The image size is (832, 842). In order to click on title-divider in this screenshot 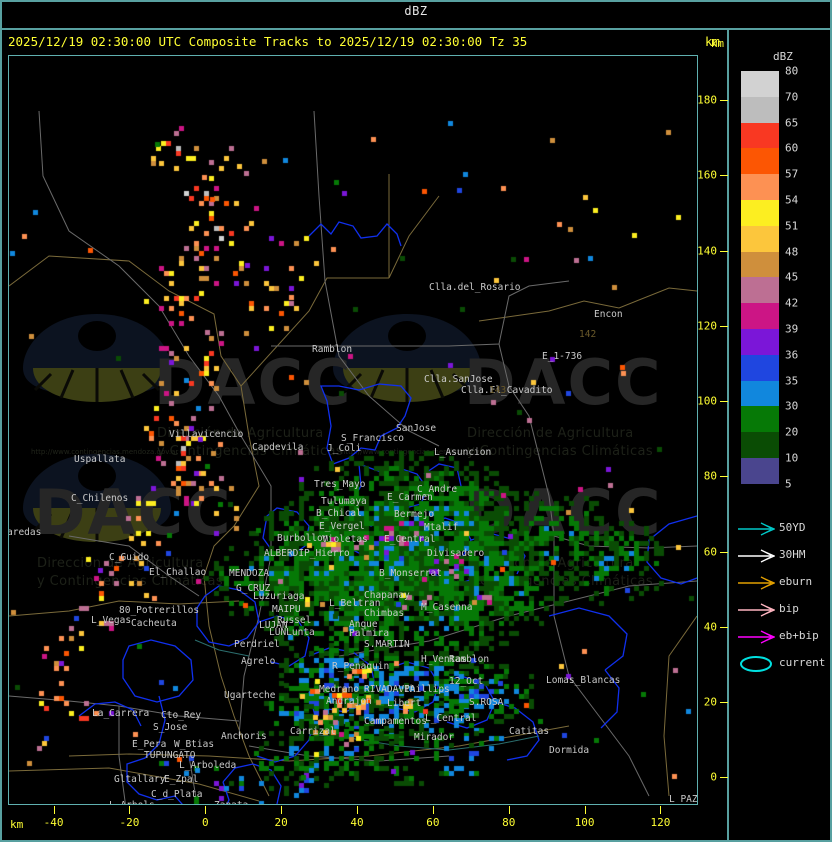, I will do `click(416, 29)`.